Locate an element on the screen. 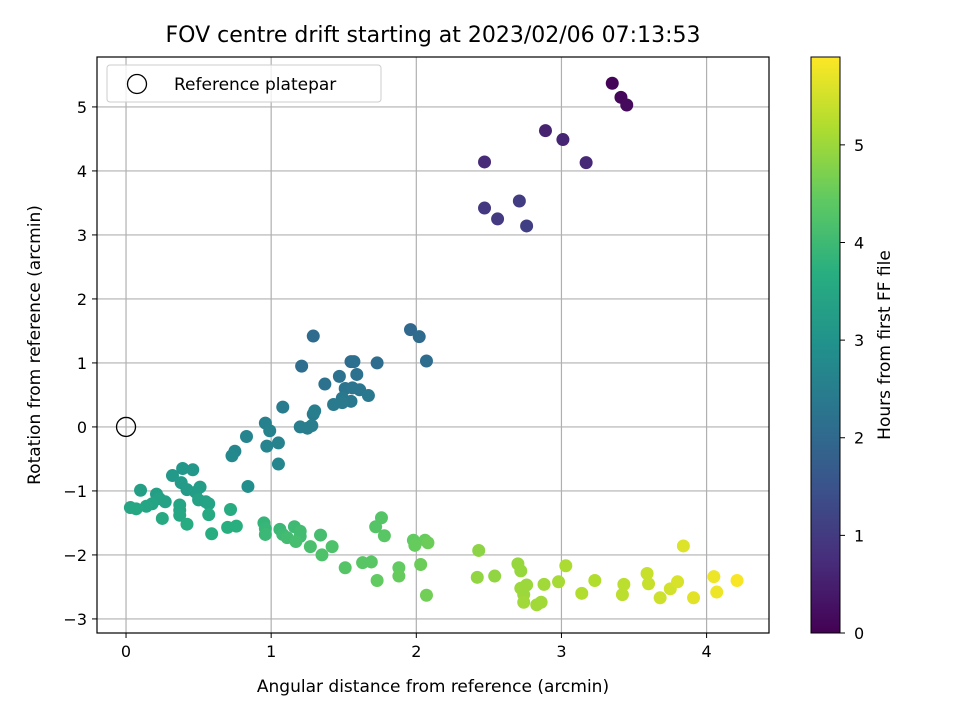 Image resolution: width=960 pixels, height=720 pixels. legend-marker-icon is located at coordinates (137, 84).